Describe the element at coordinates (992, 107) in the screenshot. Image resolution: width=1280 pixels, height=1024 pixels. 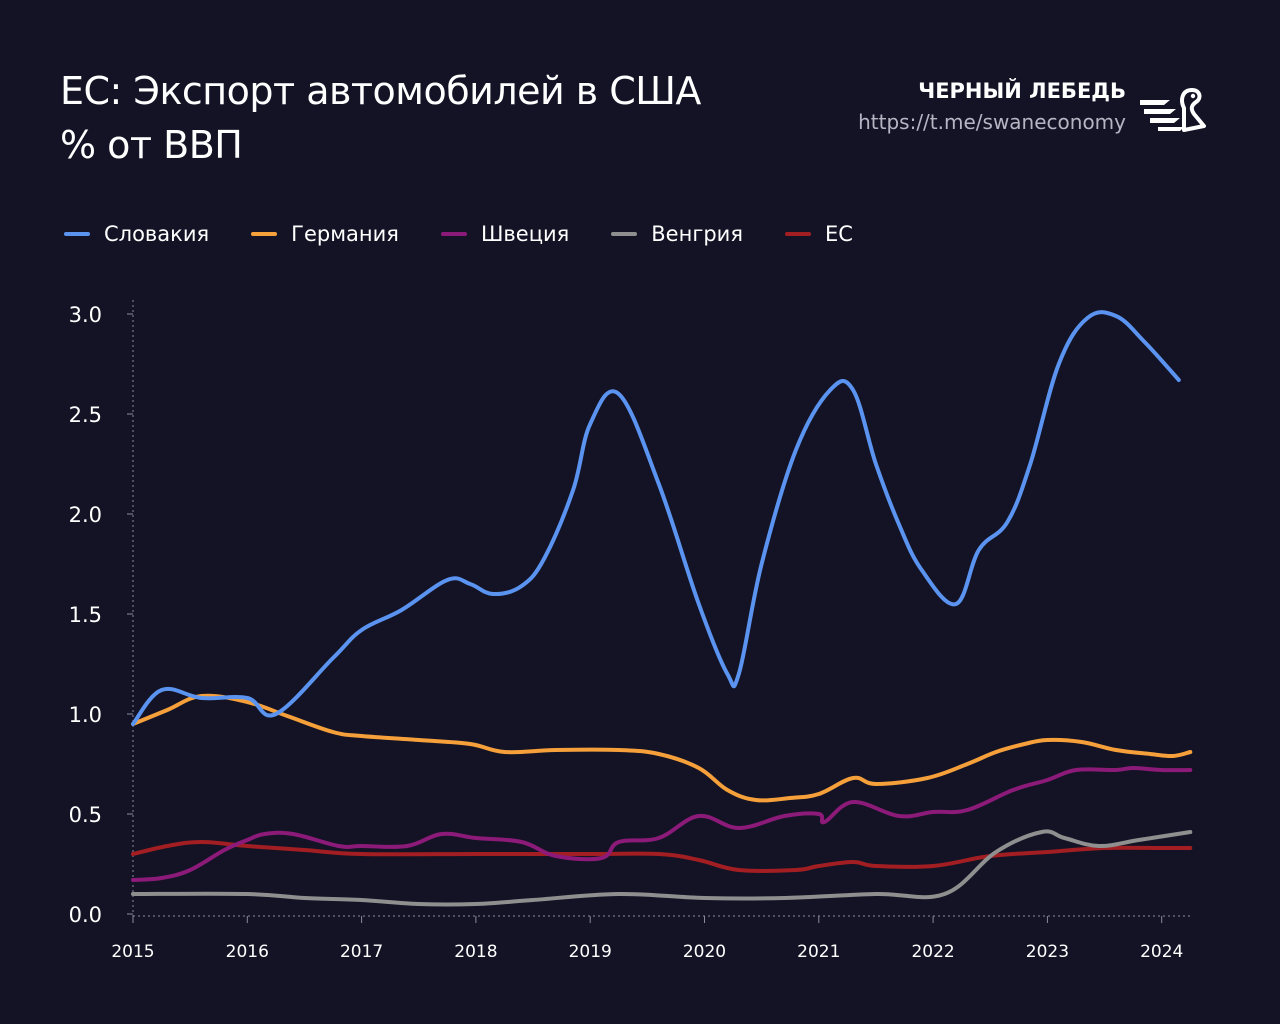
I see `brand-block: ЧЕРНЫЙ ЛЕБЕДЬ https://t.me/swaneconomy` at that location.